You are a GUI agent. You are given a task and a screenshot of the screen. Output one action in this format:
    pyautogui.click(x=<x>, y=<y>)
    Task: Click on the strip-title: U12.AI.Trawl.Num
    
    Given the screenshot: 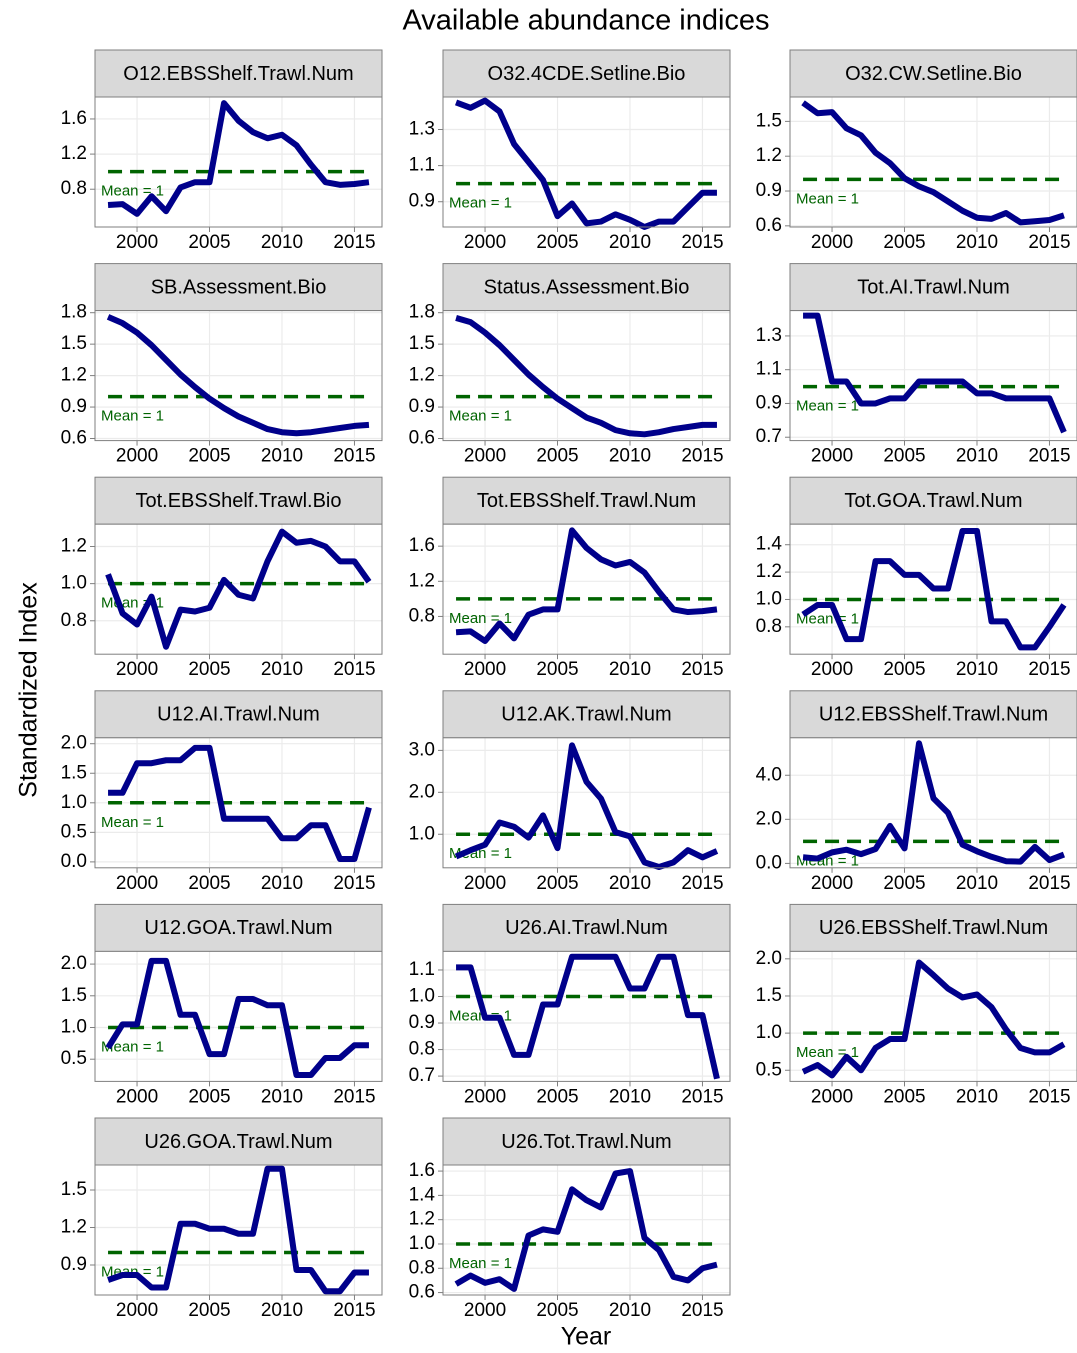 What is the action you would take?
    pyautogui.click(x=238, y=715)
    